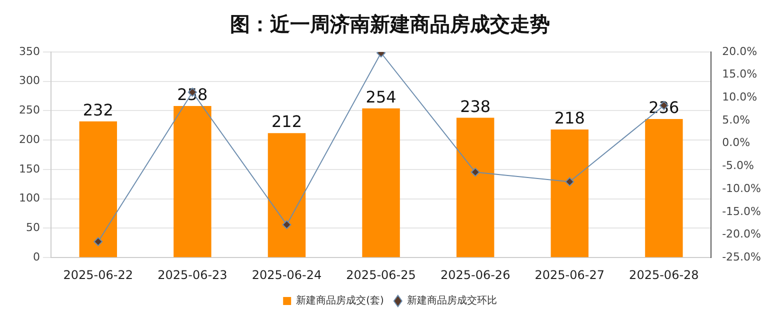 This screenshot has height=328, width=780. Describe the element at coordinates (742, 234) in the screenshot. I see `y2-tick-label: -20.0%` at that location.